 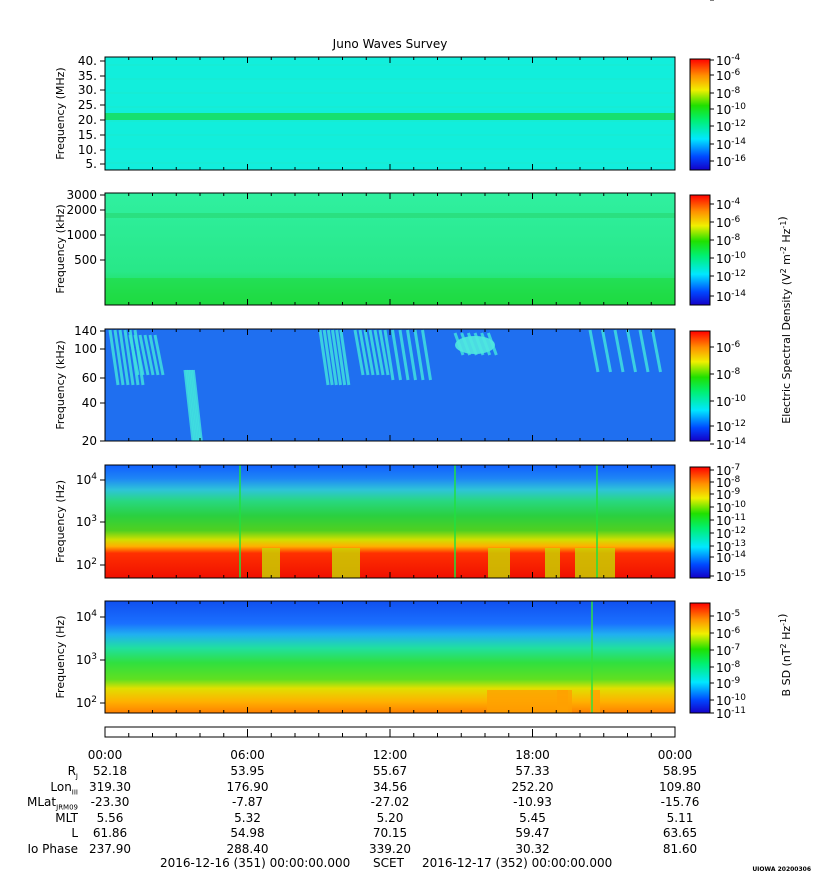 What do you see at coordinates (81, 235) in the screenshot?
I see `y-tick-label: 1000` at bounding box center [81, 235].